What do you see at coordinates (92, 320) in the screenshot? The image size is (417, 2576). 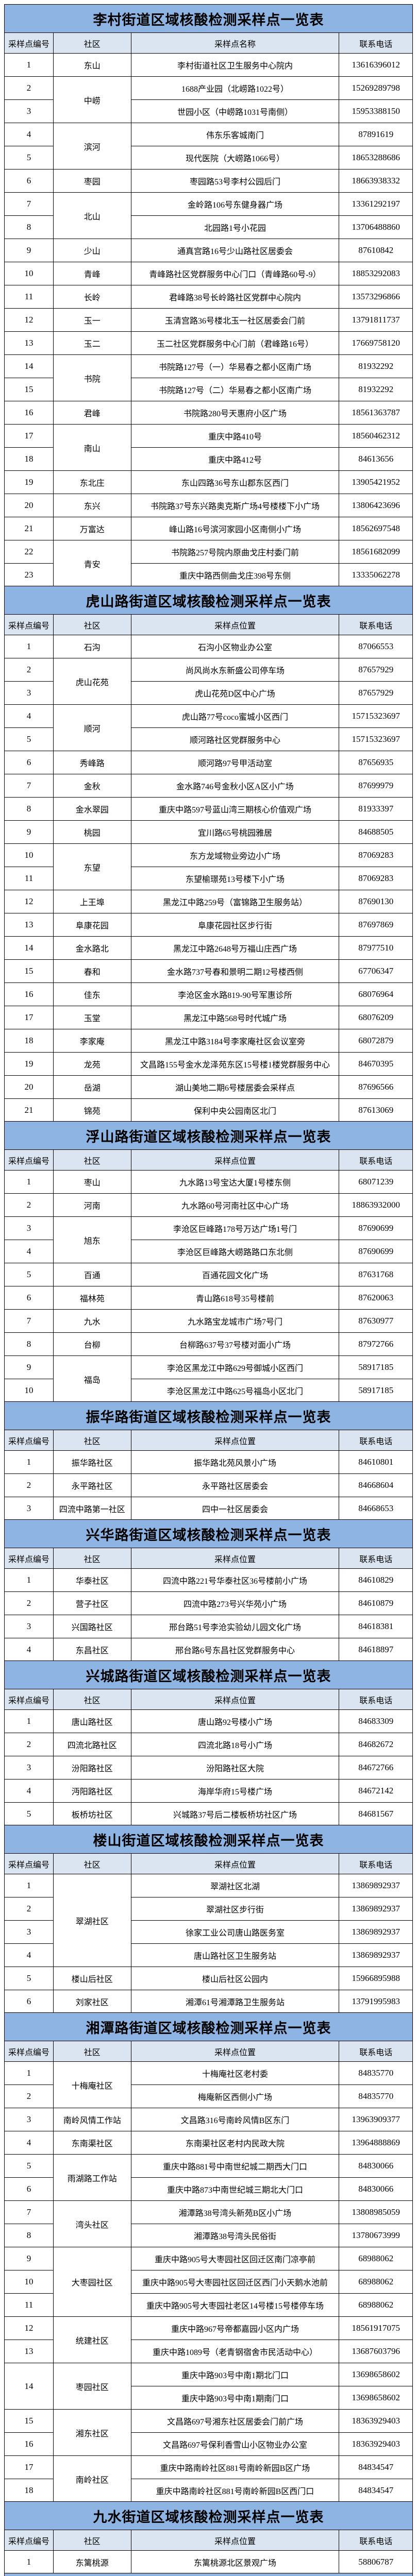 I see `cell-community: 玉一` at bounding box center [92, 320].